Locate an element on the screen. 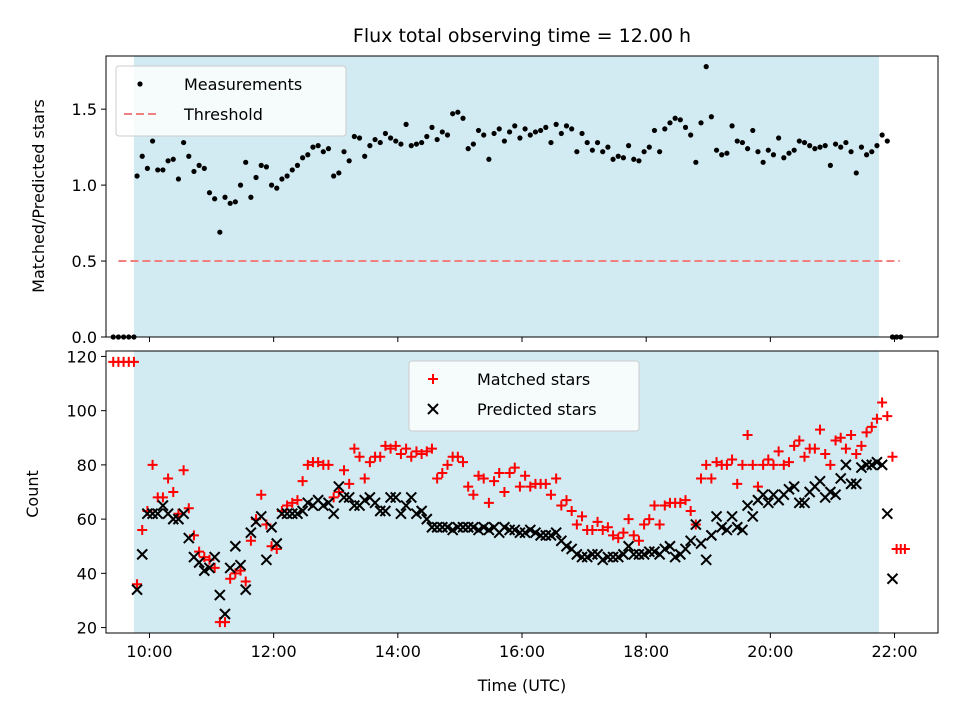 This screenshot has width=960, height=720. top-legend: Measurements Threshold is located at coordinates (231, 101).